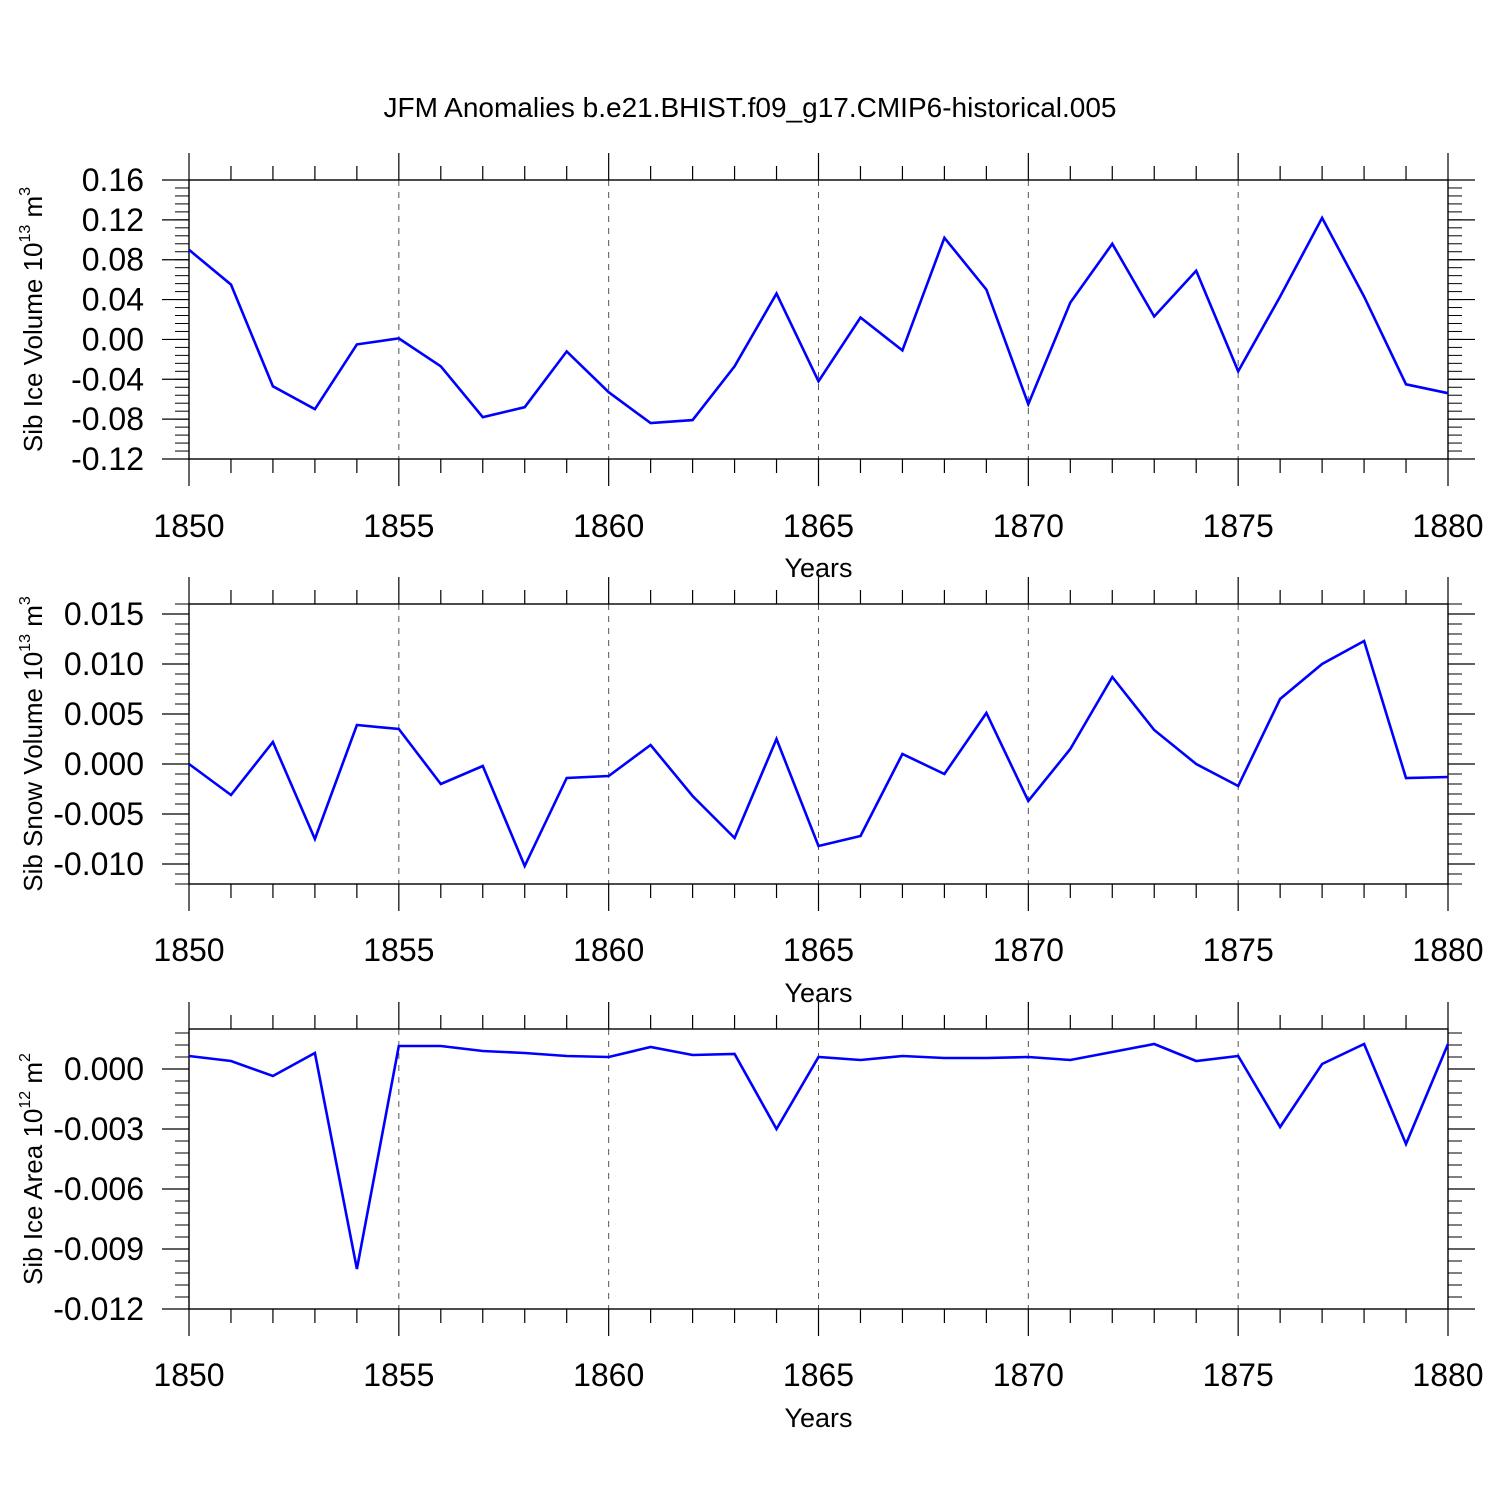 This screenshot has height=1500, width=1500. What do you see at coordinates (98, 814) in the screenshot?
I see `y-tick-label: -0.005` at bounding box center [98, 814].